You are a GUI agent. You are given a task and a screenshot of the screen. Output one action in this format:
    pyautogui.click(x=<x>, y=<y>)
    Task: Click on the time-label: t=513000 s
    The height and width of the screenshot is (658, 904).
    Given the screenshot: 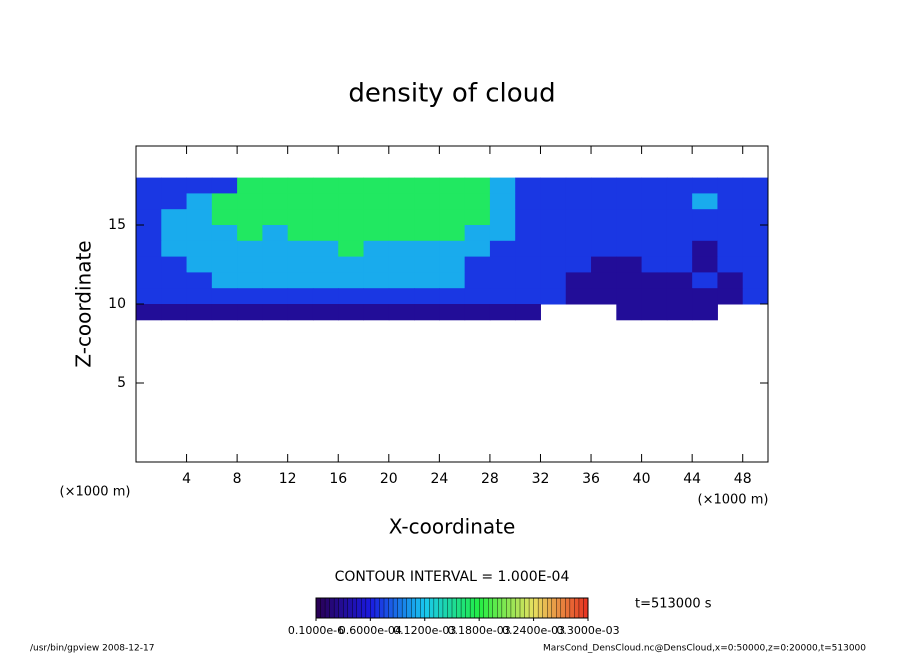 What is the action you would take?
    pyautogui.click(x=673, y=604)
    